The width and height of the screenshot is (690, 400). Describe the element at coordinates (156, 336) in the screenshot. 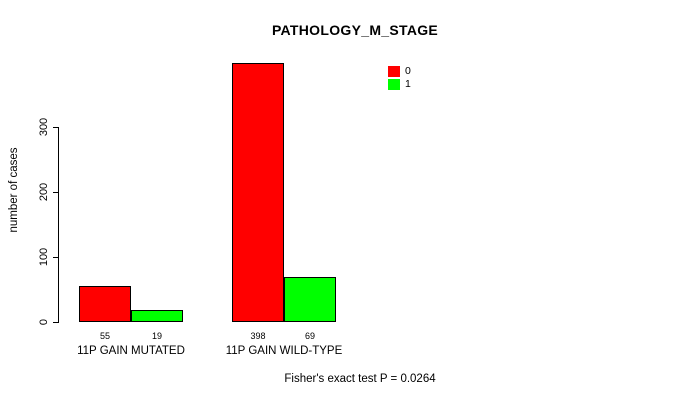

I see `bar-count-label: 19` at that location.